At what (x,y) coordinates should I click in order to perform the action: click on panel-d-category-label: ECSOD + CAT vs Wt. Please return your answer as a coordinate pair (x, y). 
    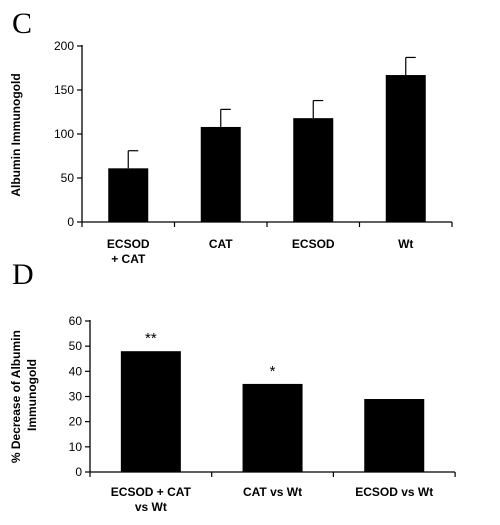
    Looking at the image, I should click on (151, 499).